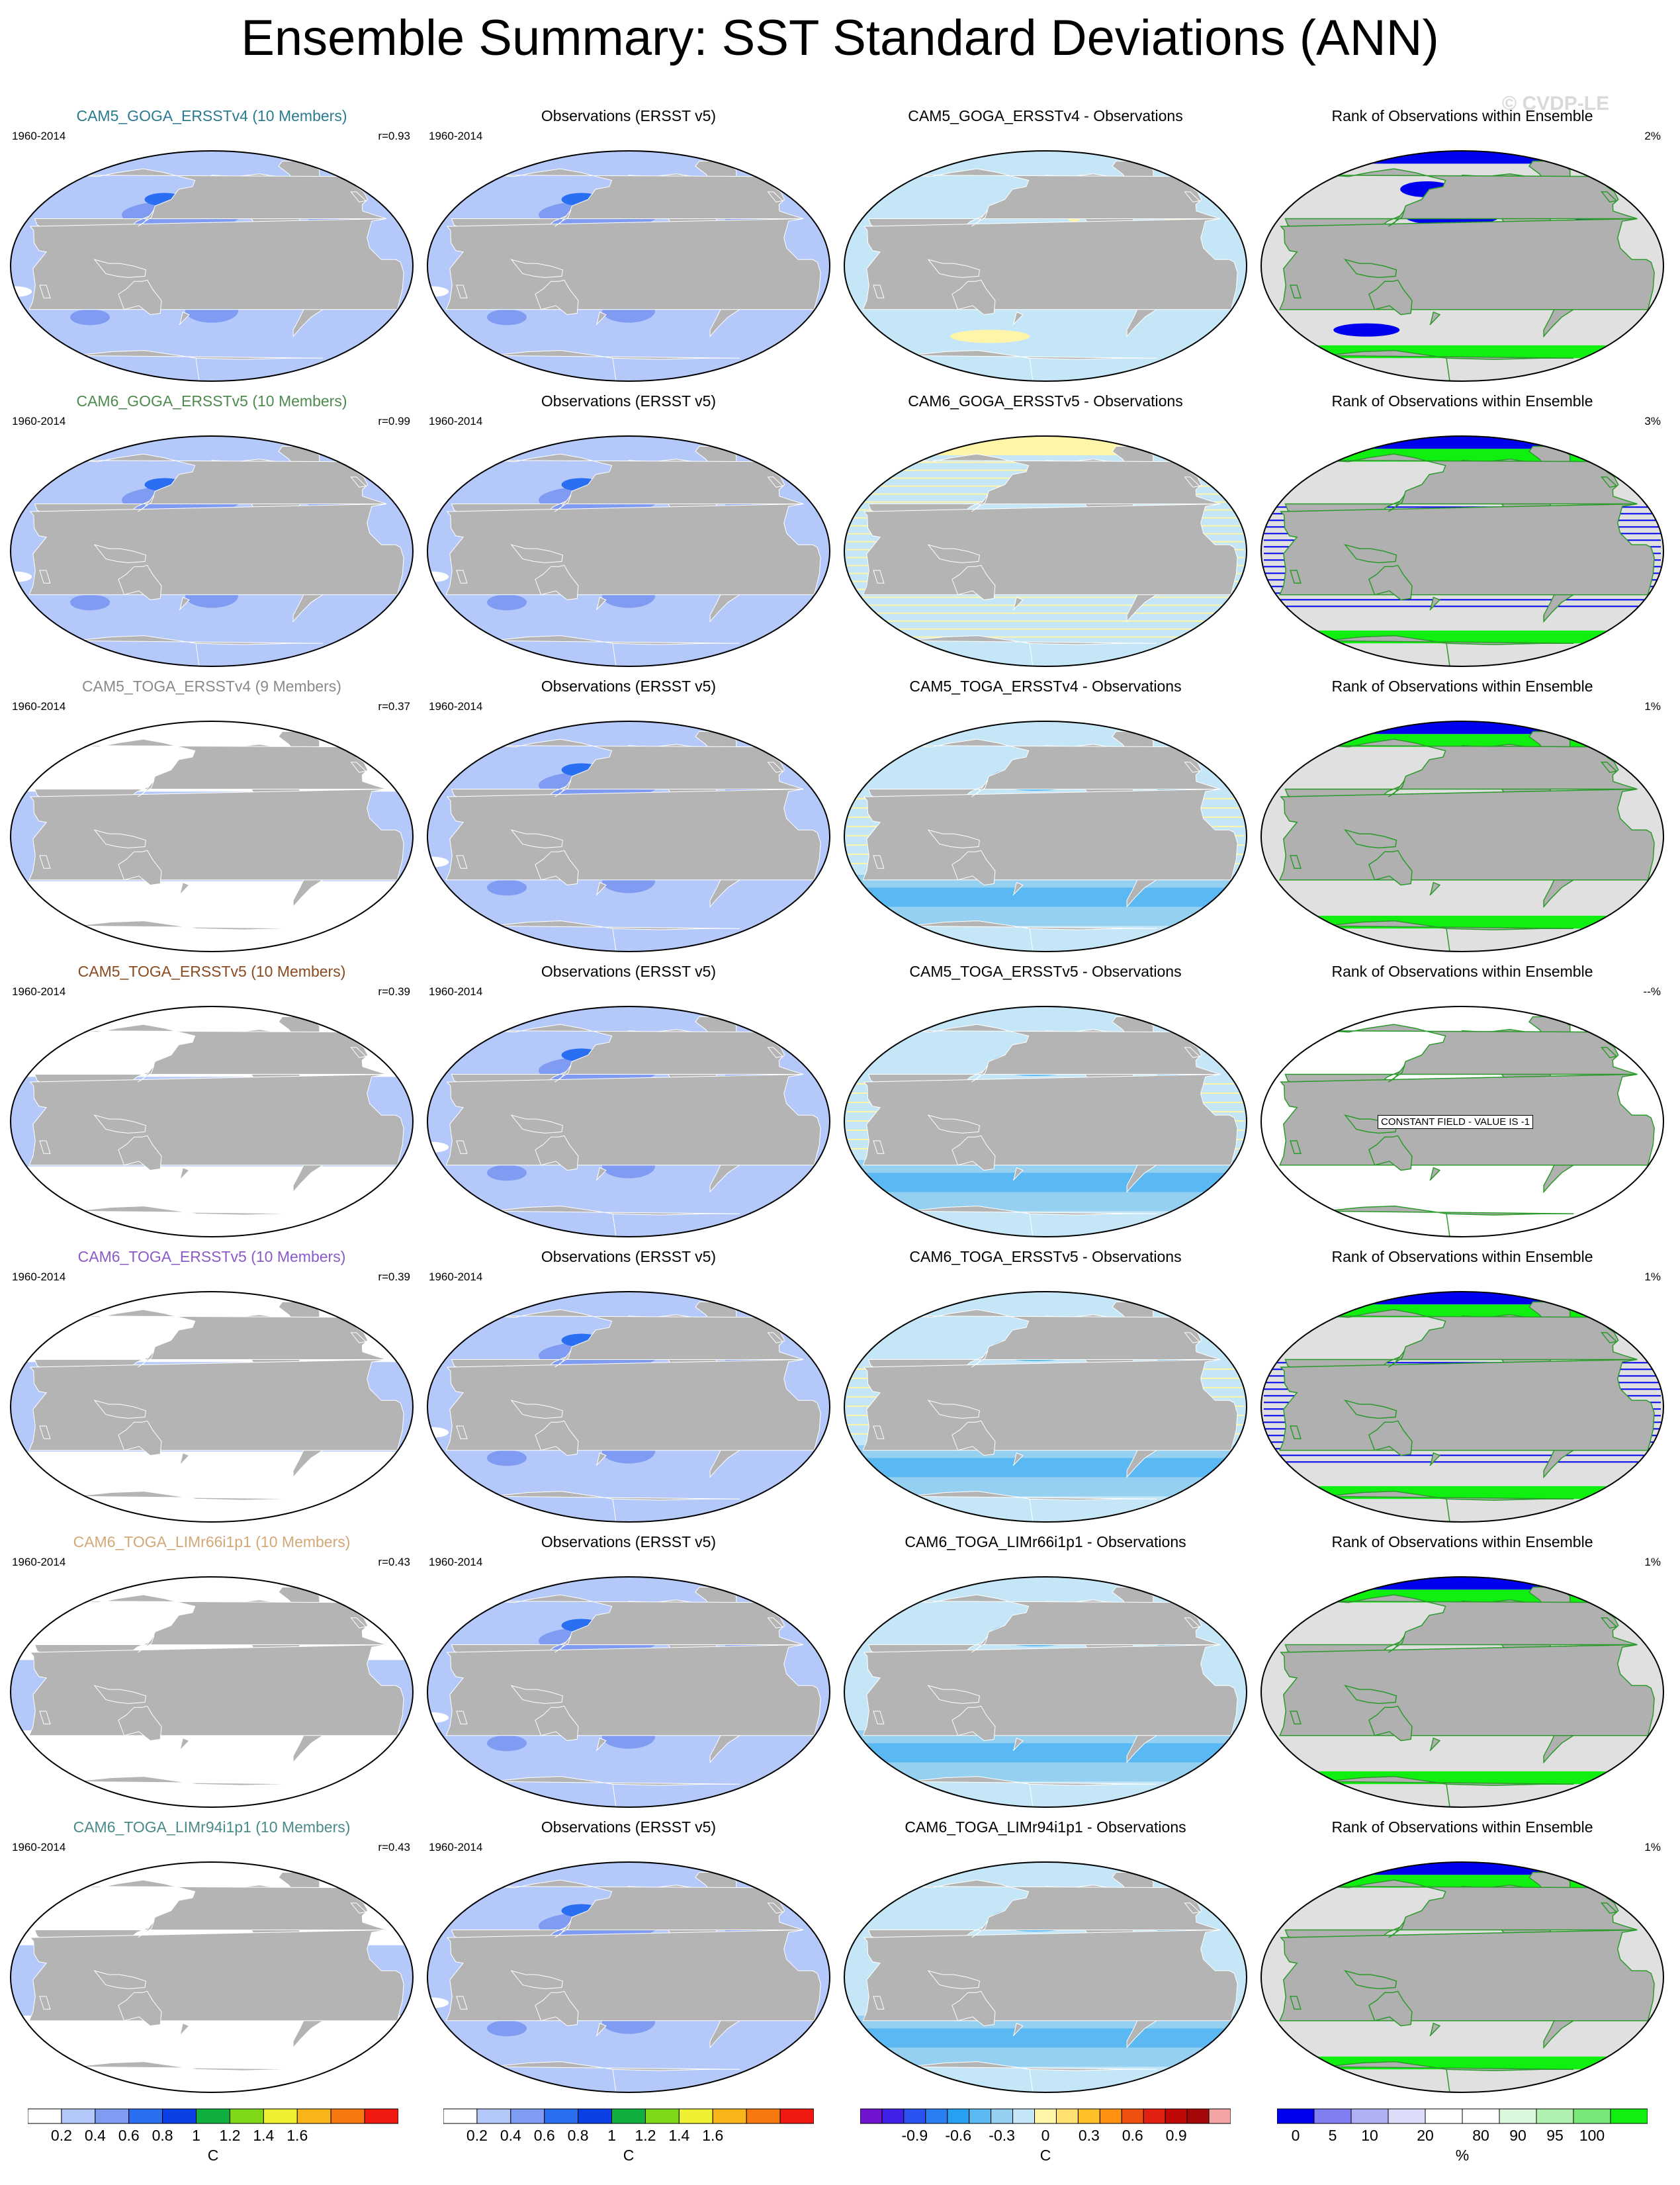 The height and width of the screenshot is (2185, 1680). I want to click on colorbar-unit: C, so click(629, 2155).